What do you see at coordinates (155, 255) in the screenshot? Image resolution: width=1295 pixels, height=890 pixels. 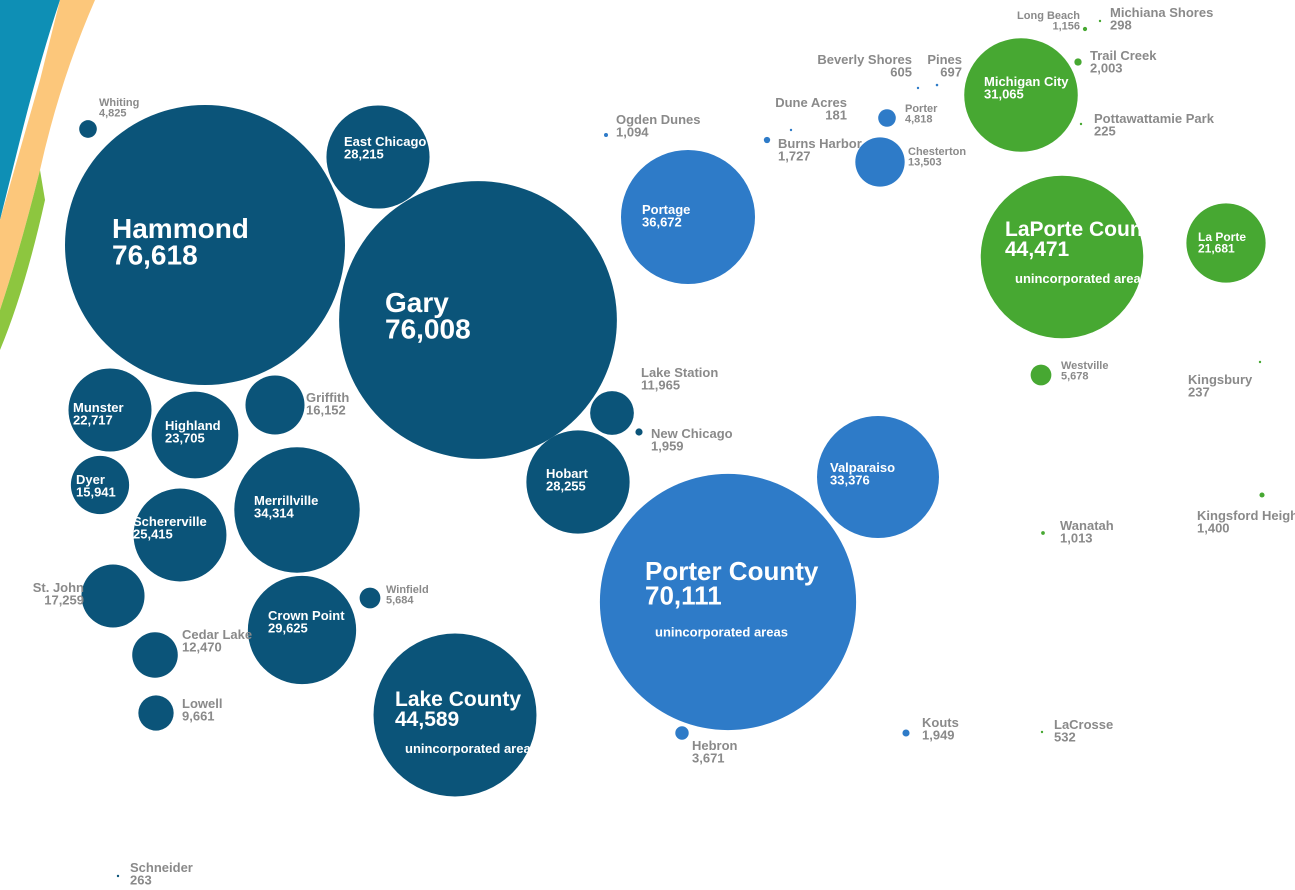 I see `bubble-value: 76,618` at bounding box center [155, 255].